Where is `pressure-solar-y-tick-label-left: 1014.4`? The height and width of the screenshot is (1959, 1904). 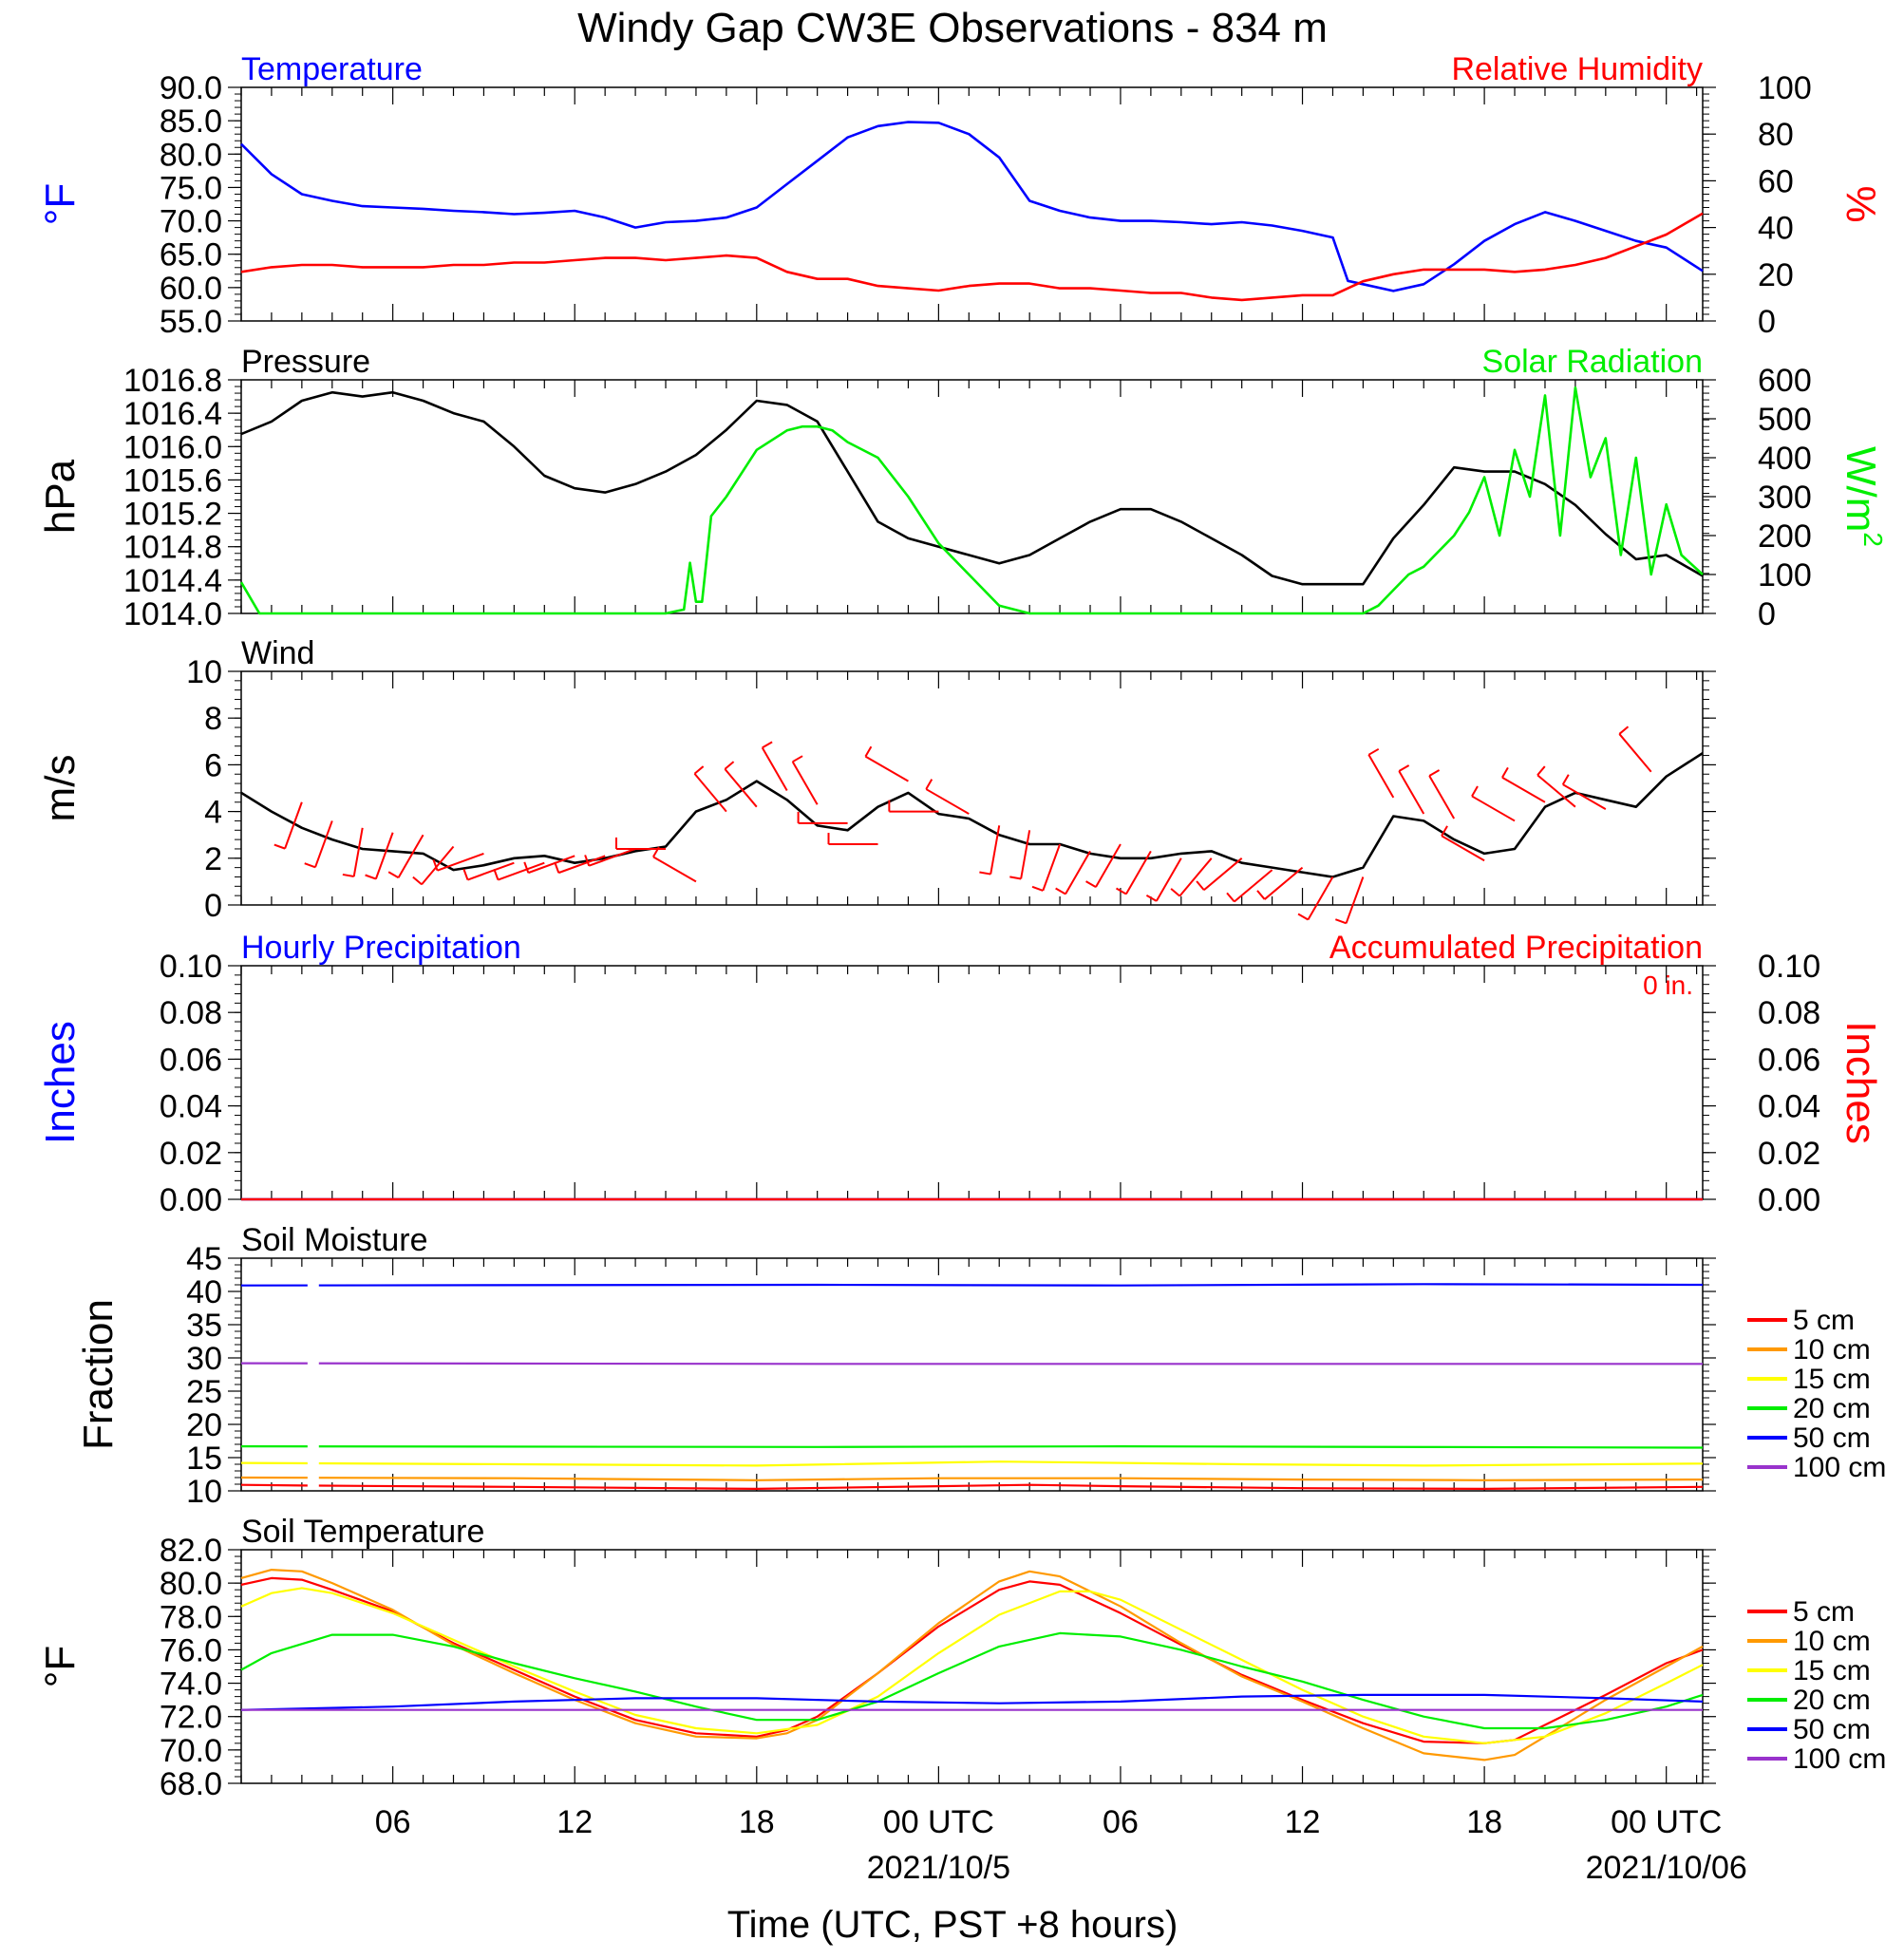
pressure-solar-y-tick-label-left: 1014.4 is located at coordinates (172, 581).